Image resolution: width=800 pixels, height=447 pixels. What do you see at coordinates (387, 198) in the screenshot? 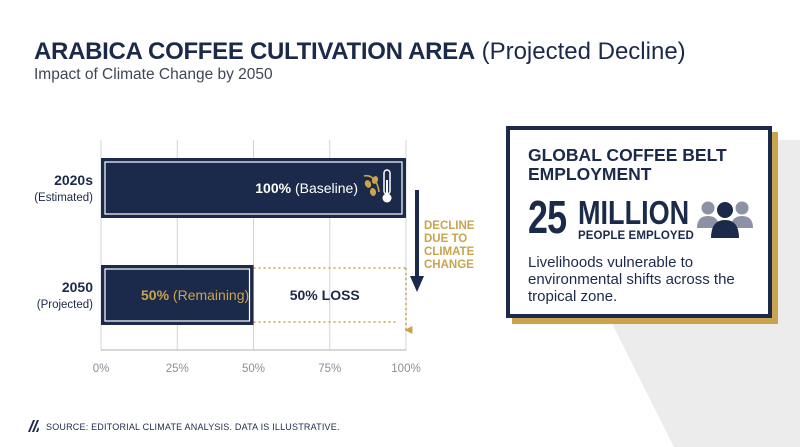
I see `thermometer-bulb` at bounding box center [387, 198].